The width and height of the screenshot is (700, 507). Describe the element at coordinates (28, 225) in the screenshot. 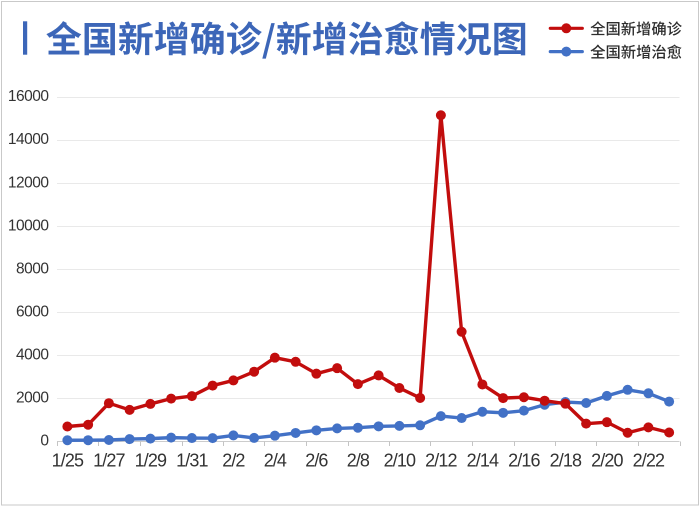

I see `svg-text: 10000` at that location.